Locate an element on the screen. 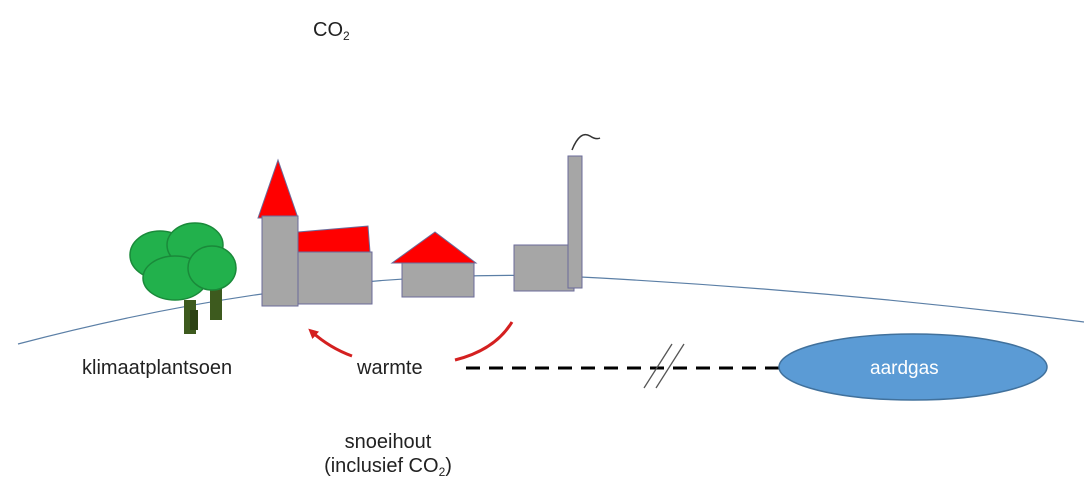  warmte-label: warmte is located at coordinates (390, 368).